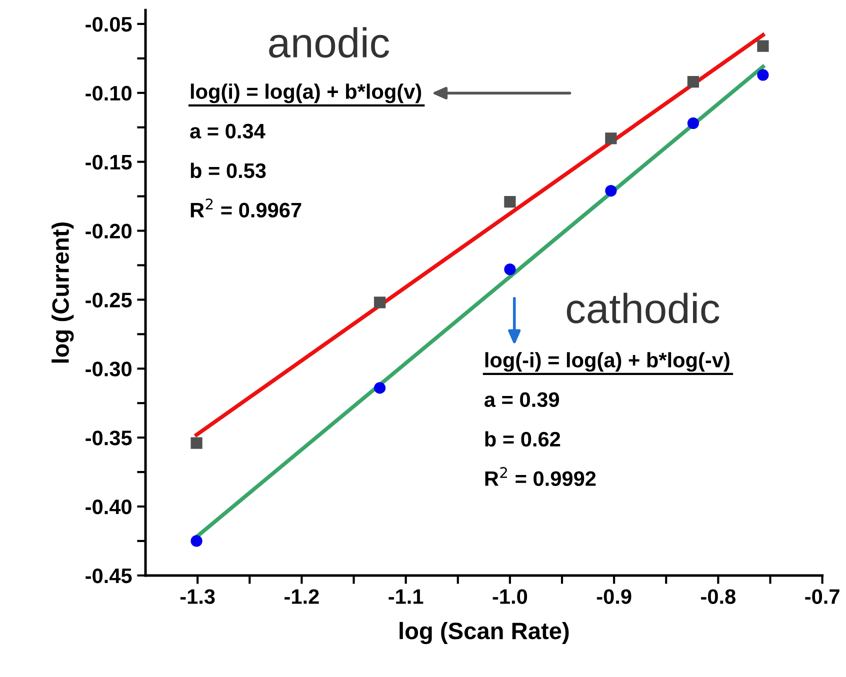 This screenshot has width=846, height=677. What do you see at coordinates (197, 596) in the screenshot?
I see `x-tick-label: -1.3` at bounding box center [197, 596].